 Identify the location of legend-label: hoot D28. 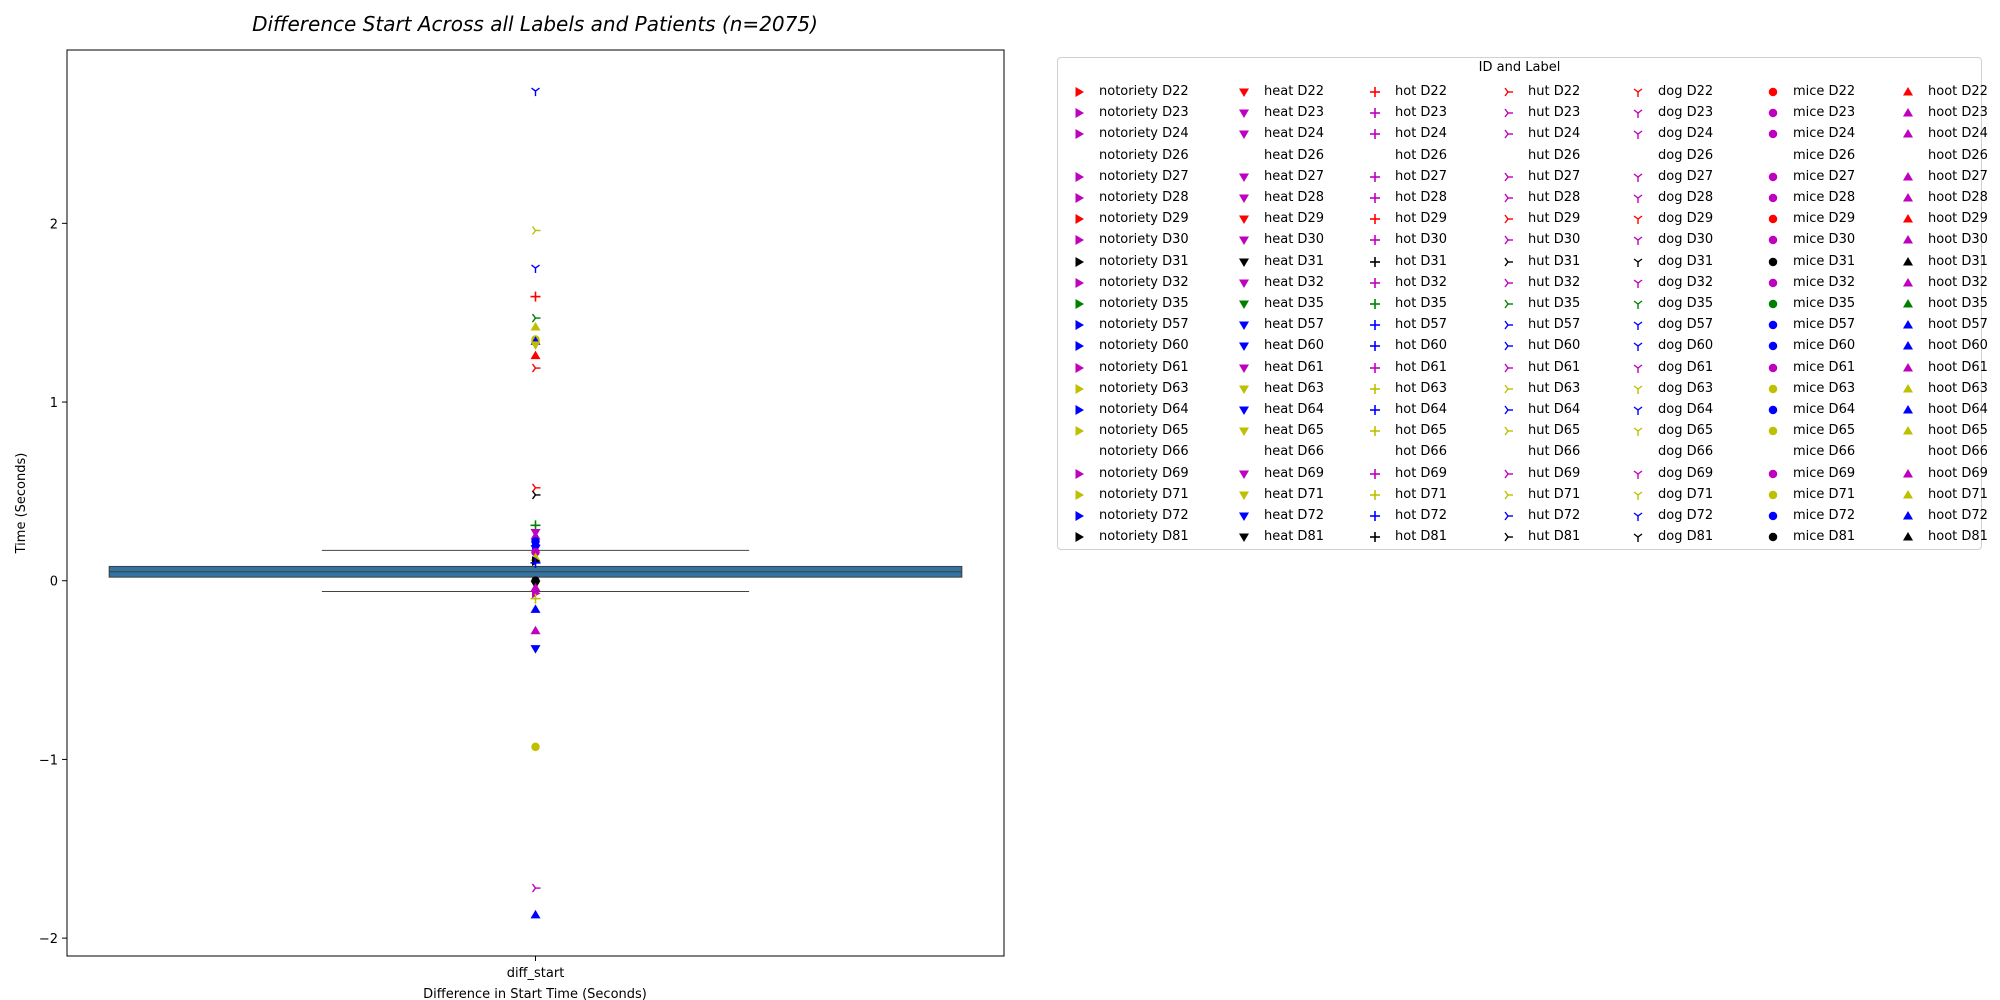
(1958, 197).